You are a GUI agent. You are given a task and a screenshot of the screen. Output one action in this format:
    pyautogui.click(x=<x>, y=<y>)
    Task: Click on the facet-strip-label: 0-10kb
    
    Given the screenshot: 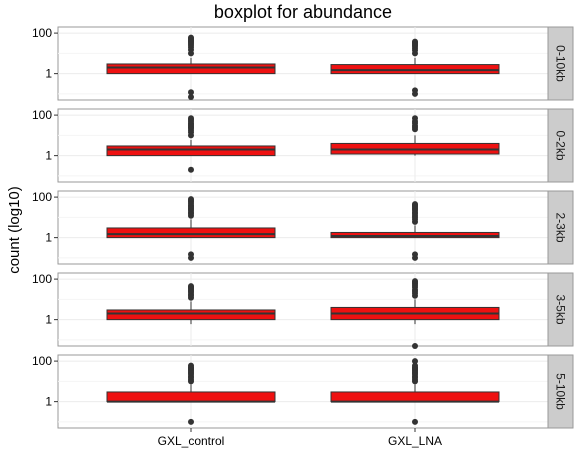 What is the action you would take?
    pyautogui.click(x=561, y=63)
    